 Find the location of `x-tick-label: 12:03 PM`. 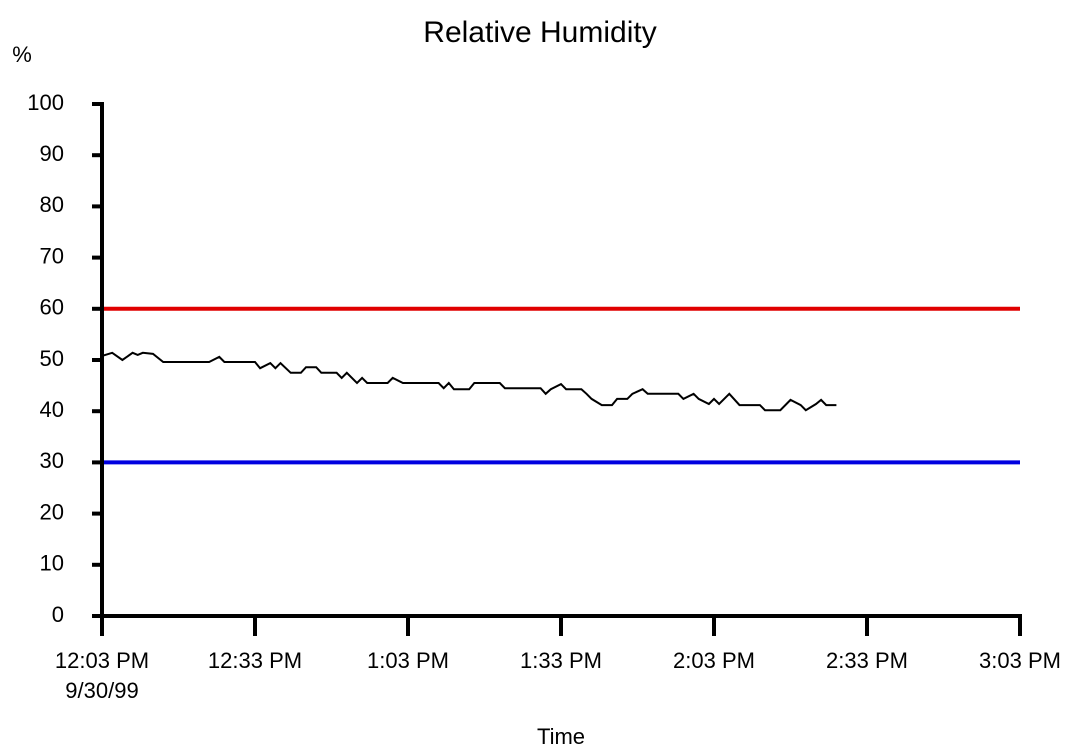

x-tick-label: 12:03 PM is located at coordinates (102, 660).